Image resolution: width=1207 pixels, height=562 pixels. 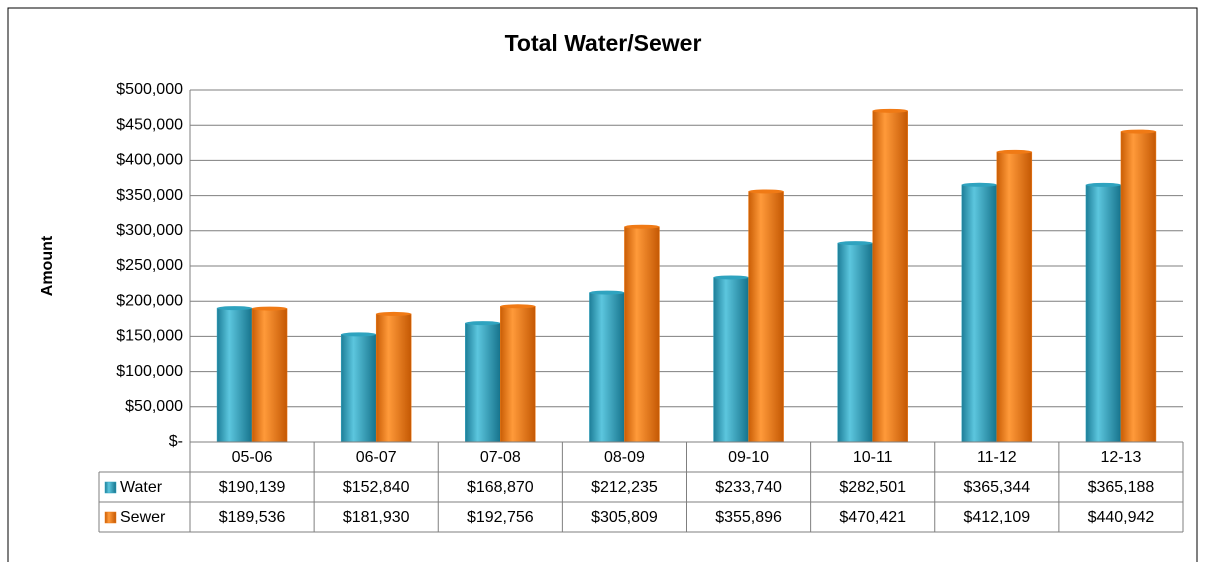 I want to click on x-tick-label: 07-08, so click(x=500, y=457).